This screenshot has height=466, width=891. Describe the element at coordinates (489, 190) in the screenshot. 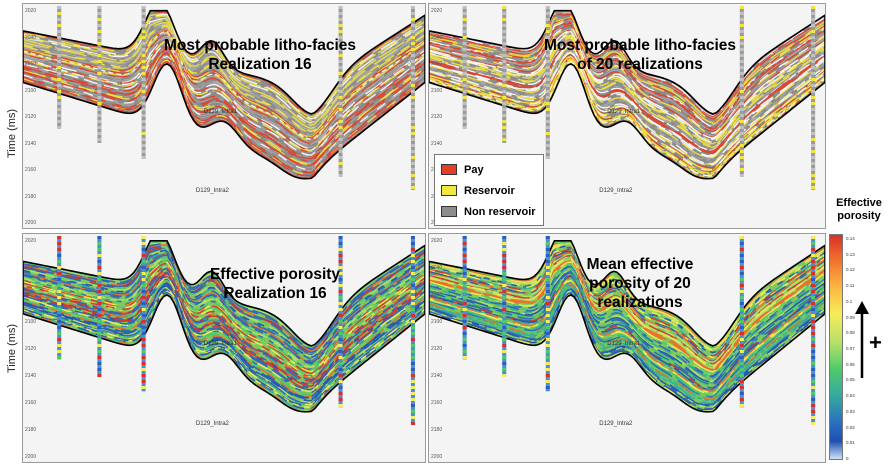

I see `legend-label-reservoir: Reservoir` at that location.